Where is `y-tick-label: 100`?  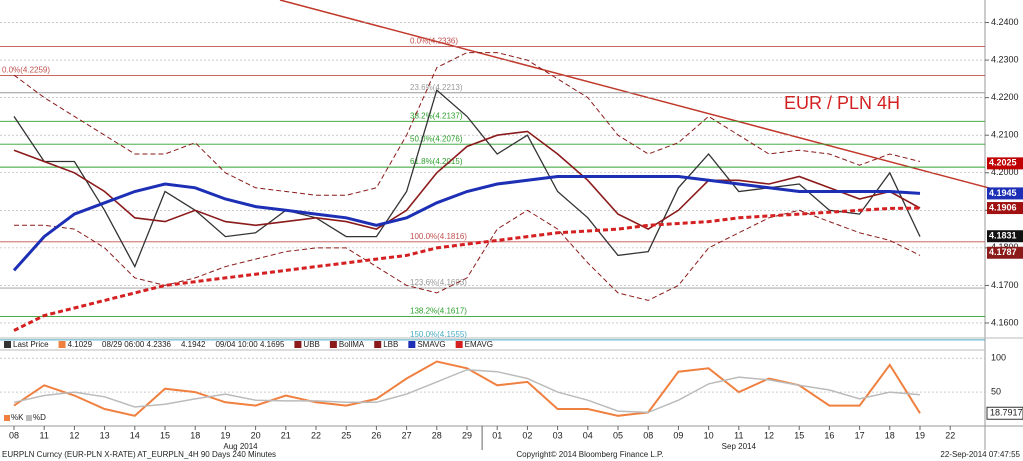
y-tick-label: 100 is located at coordinates (998, 358).